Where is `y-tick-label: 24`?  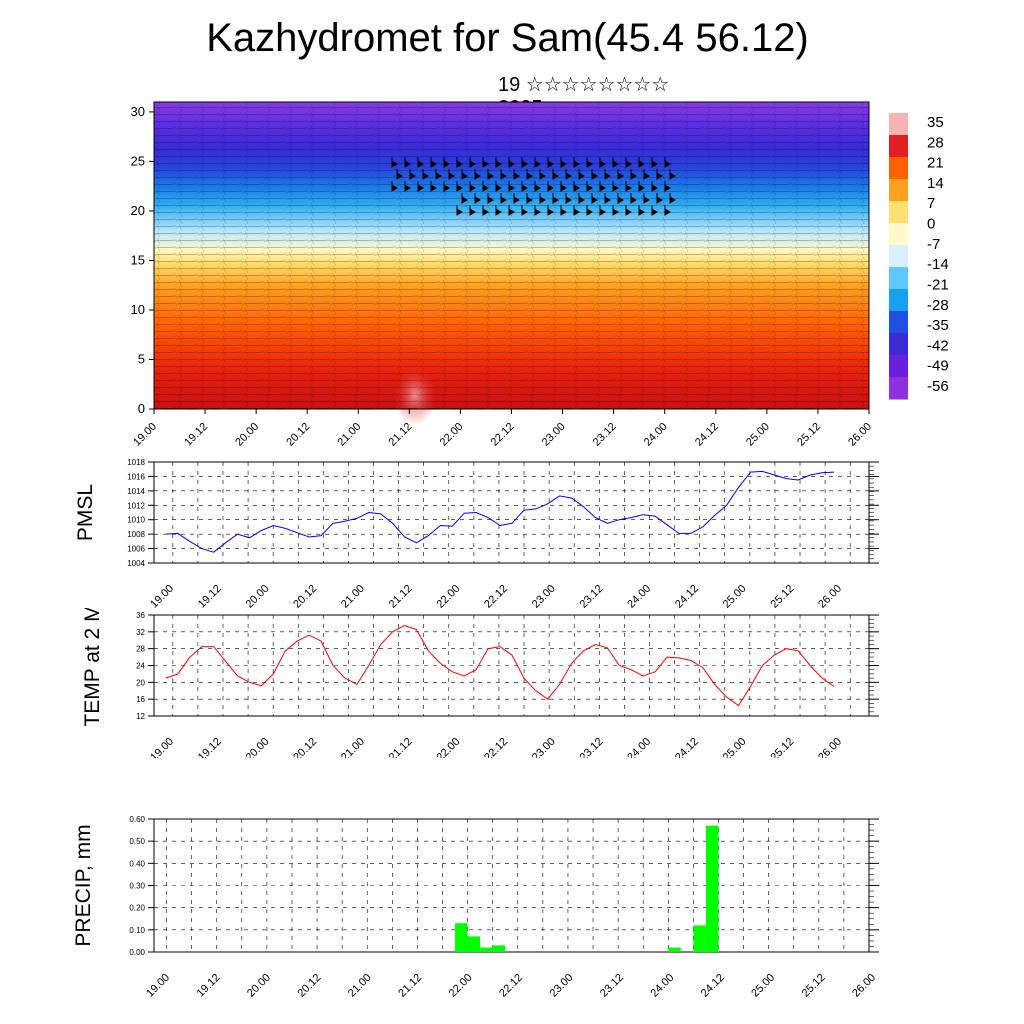
y-tick-label: 24 is located at coordinates (140, 666).